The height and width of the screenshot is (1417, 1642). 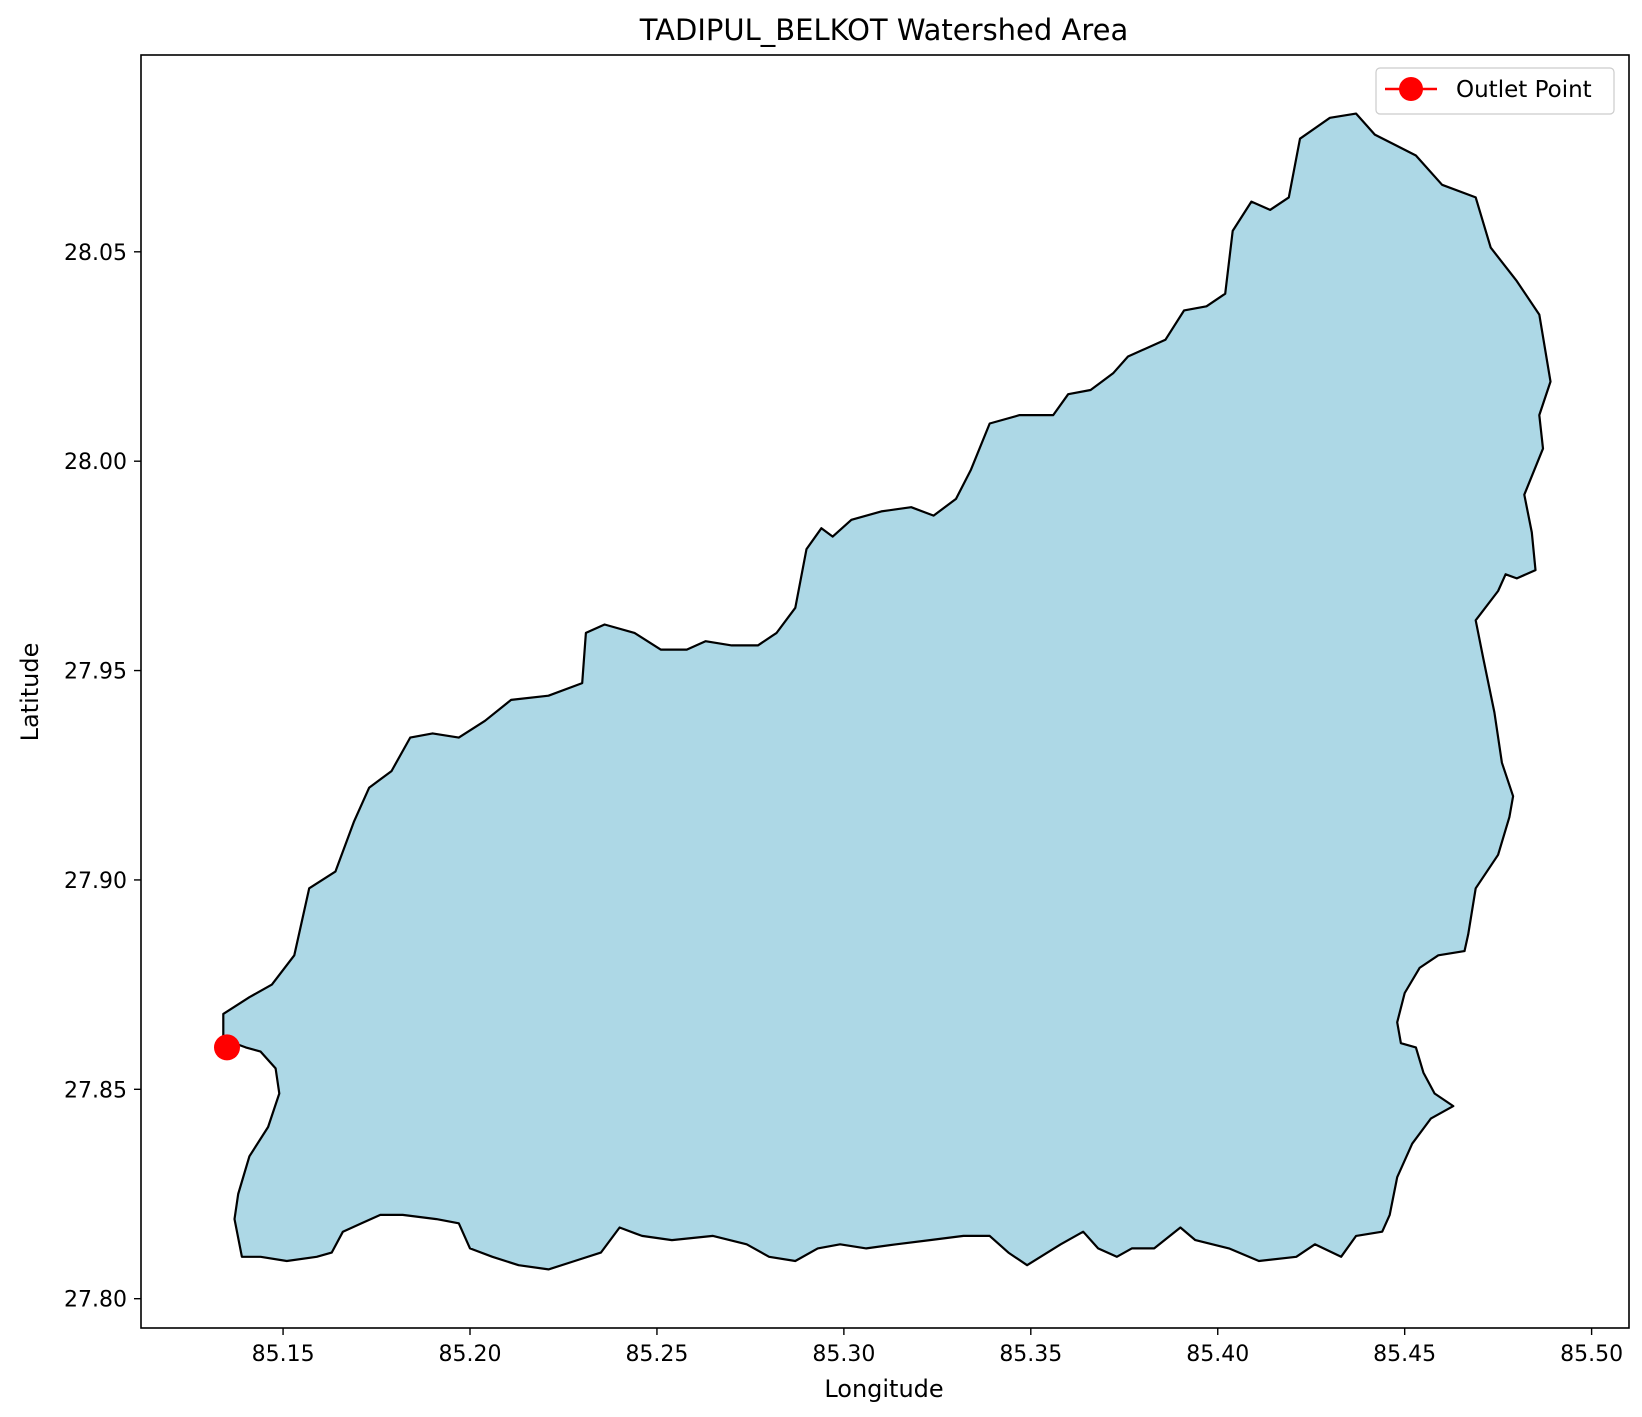 I want to click on x-axis-label: Longitude, so click(x=883, y=1389).